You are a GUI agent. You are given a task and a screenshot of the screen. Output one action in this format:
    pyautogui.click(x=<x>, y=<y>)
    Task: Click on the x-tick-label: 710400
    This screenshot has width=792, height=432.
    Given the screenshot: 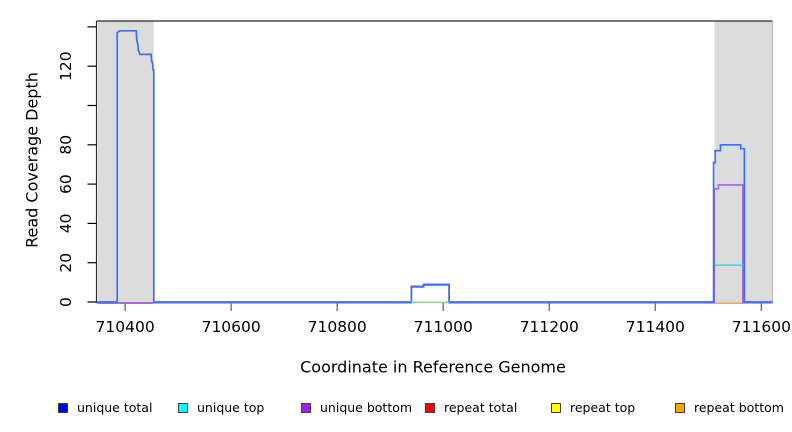 What is the action you would take?
    pyautogui.click(x=125, y=327)
    